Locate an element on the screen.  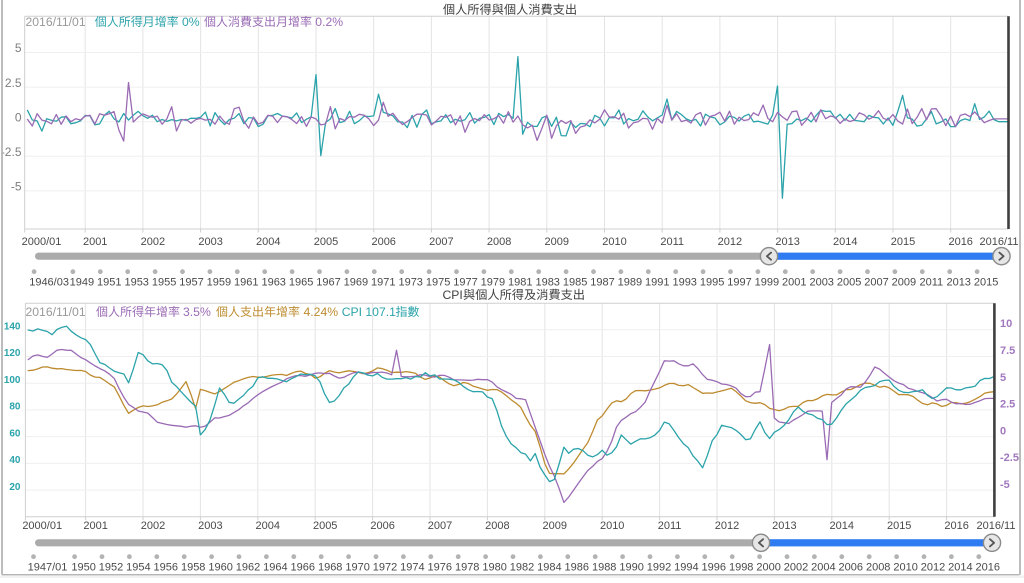
svg-text: 1951 is located at coordinates (109, 283).